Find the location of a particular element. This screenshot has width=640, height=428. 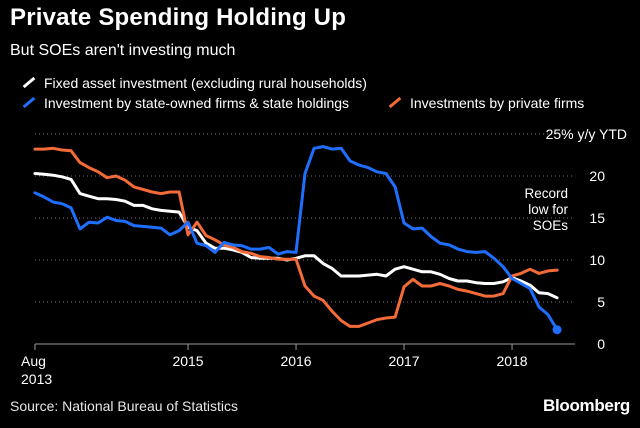

x-tick-sublabel-2013: 2013 is located at coordinates (36, 379).